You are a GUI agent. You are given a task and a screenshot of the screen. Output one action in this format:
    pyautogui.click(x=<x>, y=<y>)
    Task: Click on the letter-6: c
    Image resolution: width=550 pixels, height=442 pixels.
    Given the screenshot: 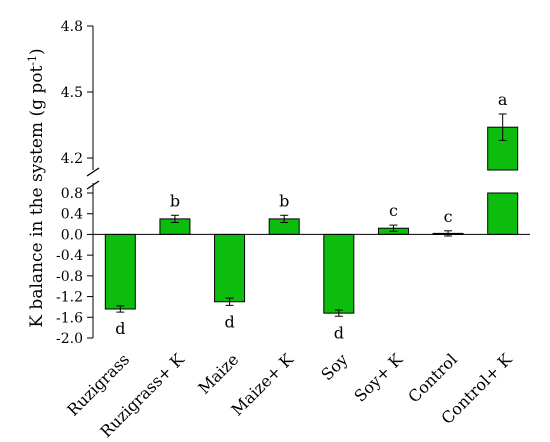 What is the action you would take?
    pyautogui.click(x=448, y=216)
    